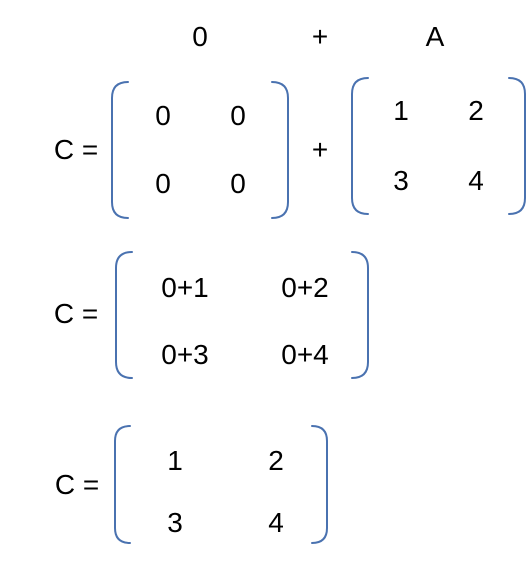 The image size is (528, 567). Describe the element at coordinates (76, 313) in the screenshot. I see `step2-lhs: C =` at that location.